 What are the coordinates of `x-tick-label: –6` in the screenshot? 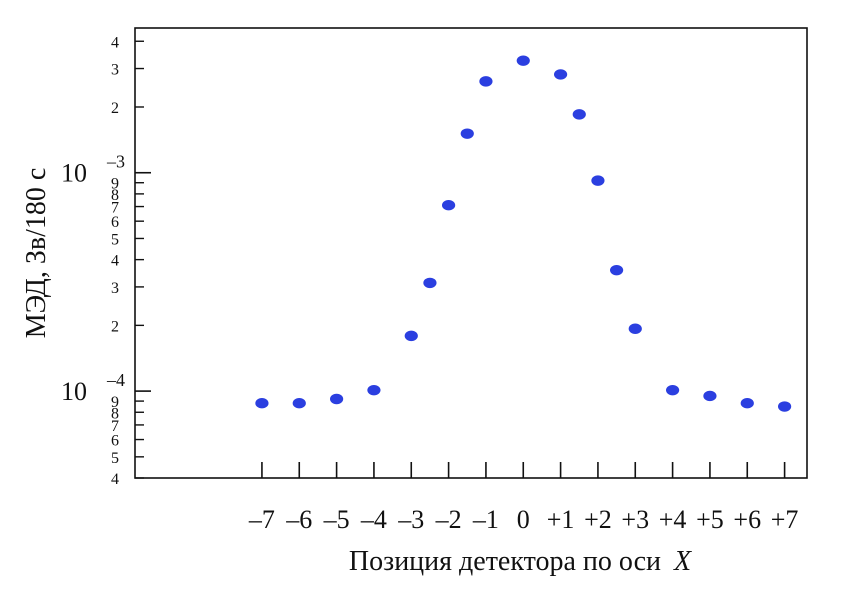 It's located at (298, 519).